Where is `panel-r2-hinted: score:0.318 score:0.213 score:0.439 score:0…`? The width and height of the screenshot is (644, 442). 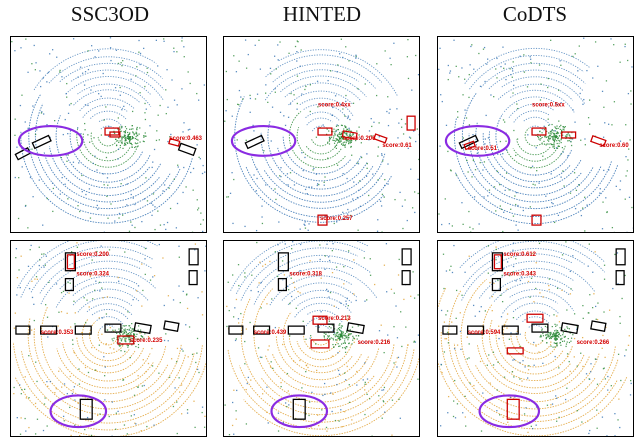
panel-r2-hinted: score:0.318 score:0.213 score:0.439 score:0… is located at coordinates (321, 338).